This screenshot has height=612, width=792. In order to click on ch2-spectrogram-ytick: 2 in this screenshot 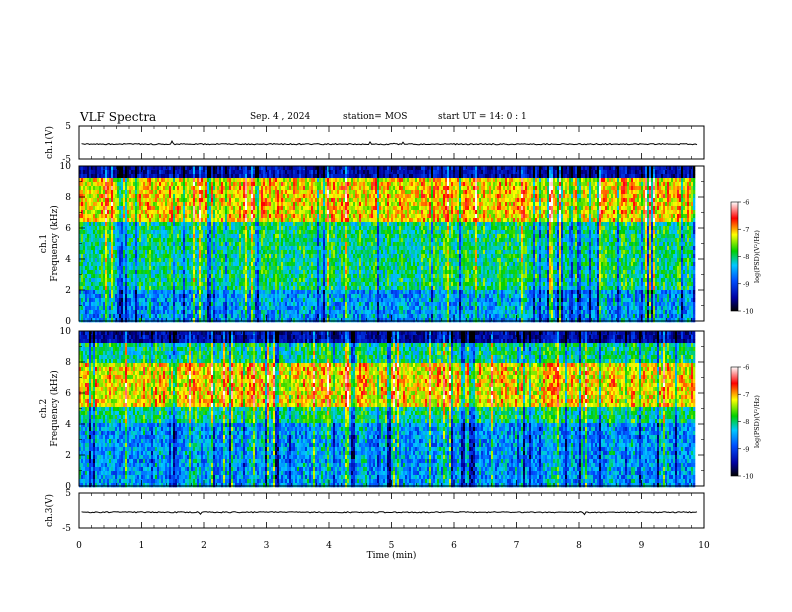, I will do `click(68, 456)`.